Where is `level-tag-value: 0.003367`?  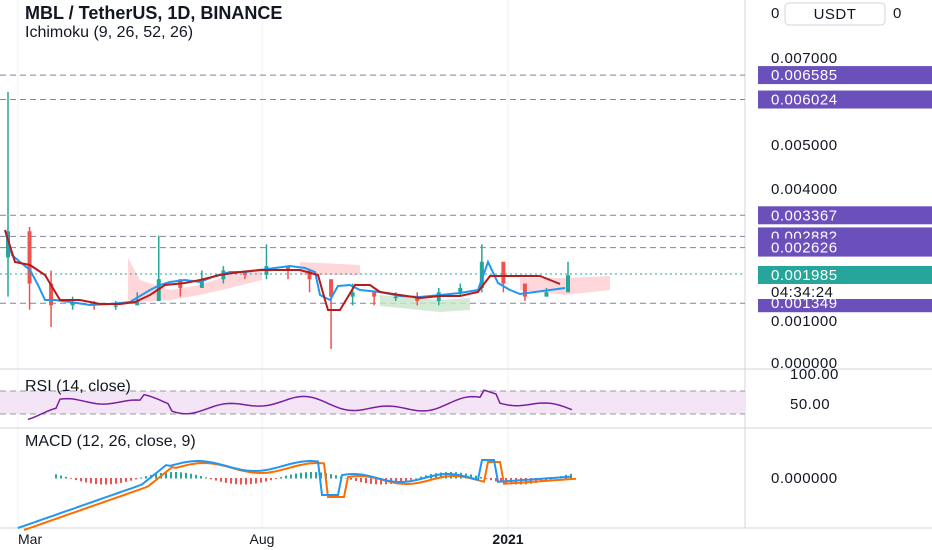
level-tag-value: 0.003367 is located at coordinates (804, 215).